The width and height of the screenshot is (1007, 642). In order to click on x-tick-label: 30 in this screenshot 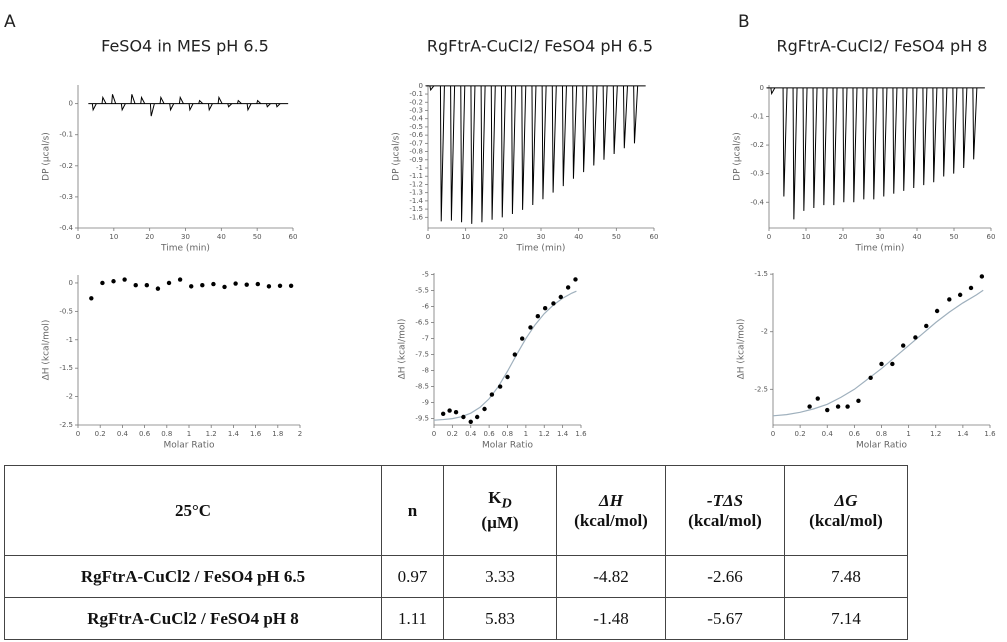, I will do `click(541, 237)`.